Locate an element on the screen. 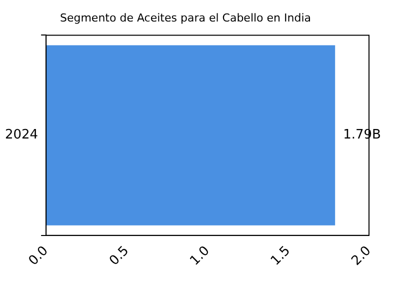 This screenshot has height=300, width=400. x-tick-label: 1.0 is located at coordinates (200, 256).